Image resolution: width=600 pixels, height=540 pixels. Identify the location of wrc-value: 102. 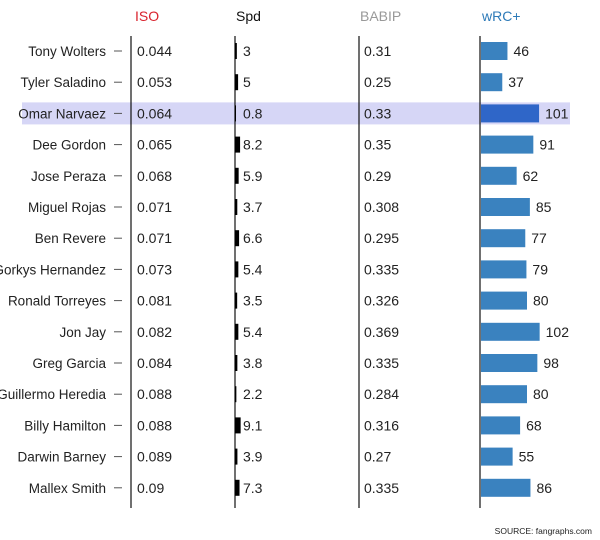
(558, 332).